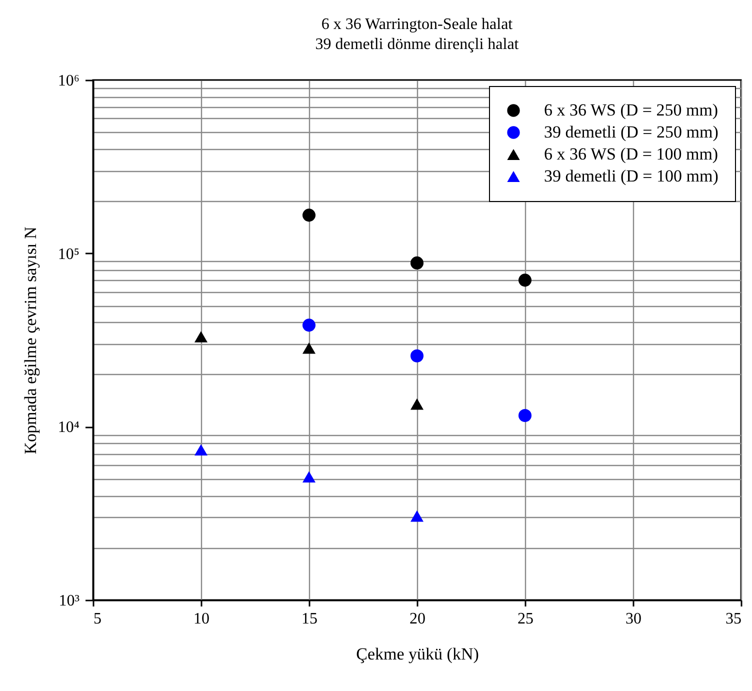 The image size is (752, 691). Describe the element at coordinates (98, 619) in the screenshot. I see `x-tick-label: 5` at that location.